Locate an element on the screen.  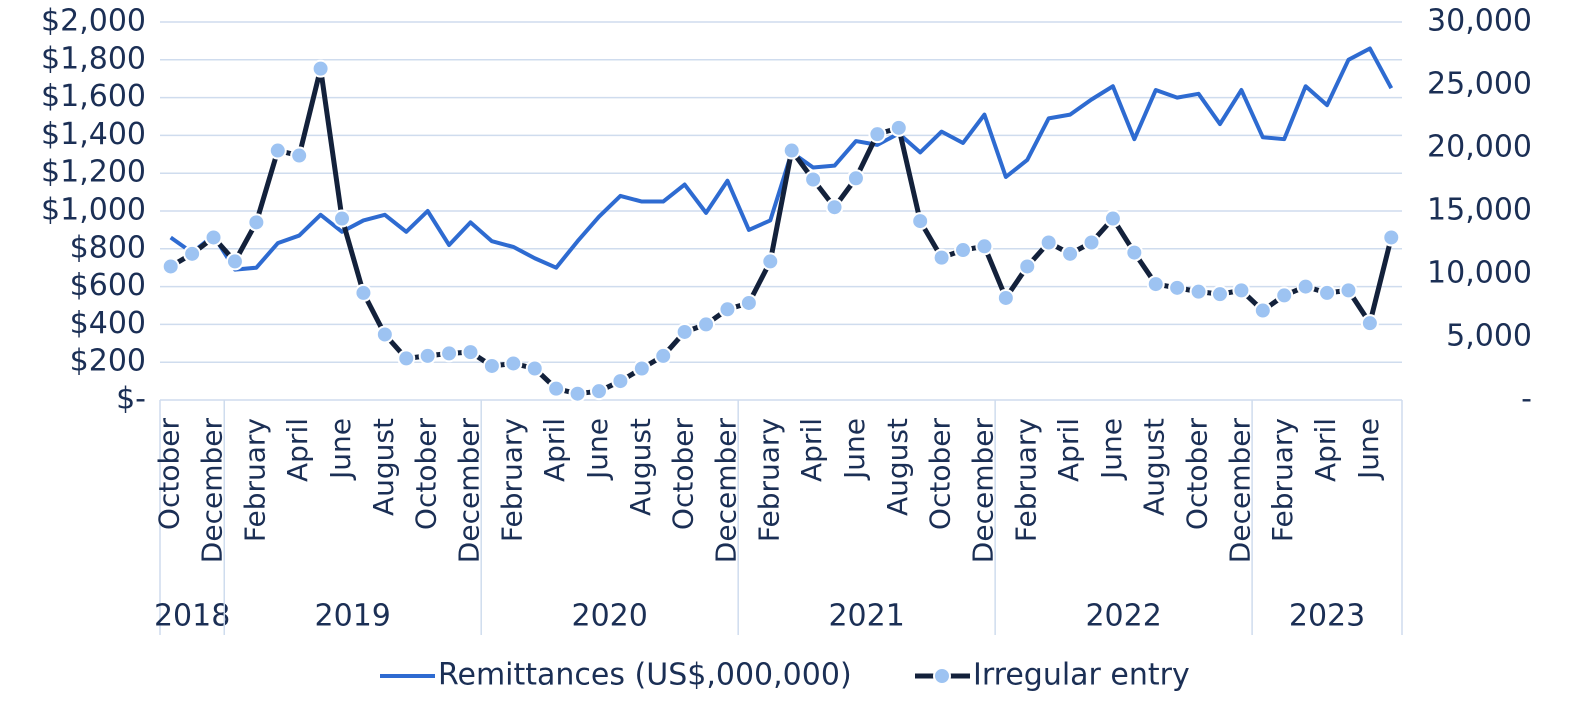
y-tick-label: $1,200 is located at coordinates (93, 172).